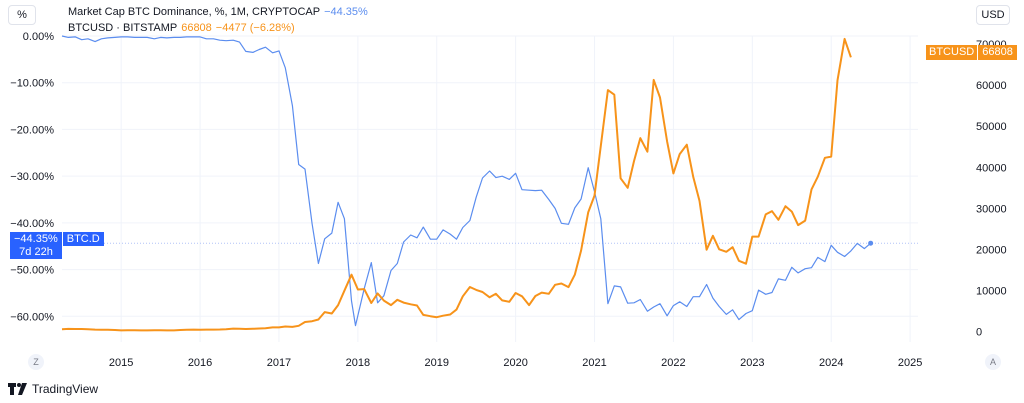 This screenshot has width=1024, height=403. Describe the element at coordinates (82, 239) in the screenshot. I see `btcd-badge-name: BTC.D` at that location.